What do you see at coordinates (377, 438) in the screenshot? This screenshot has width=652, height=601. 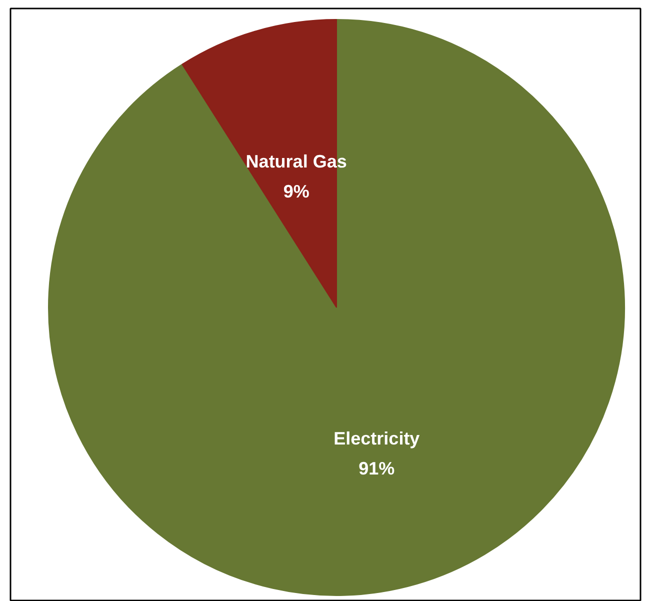 I see `slice-label: Electricity` at bounding box center [377, 438].